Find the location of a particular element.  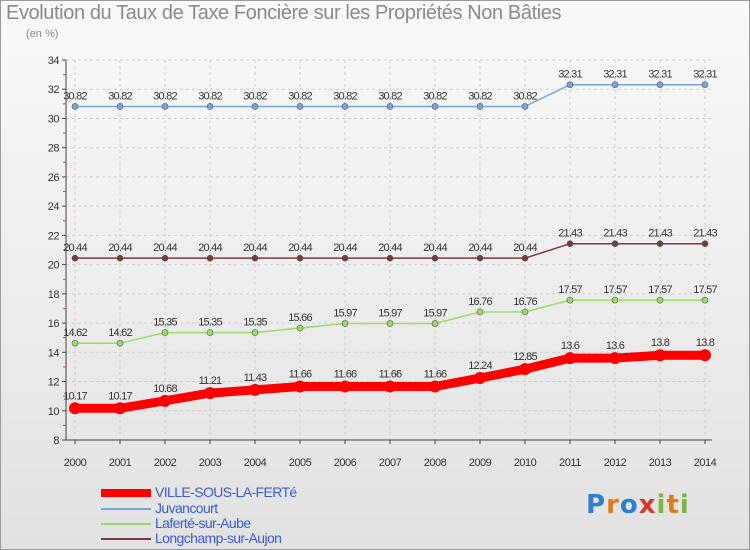

data-label: 15.97 is located at coordinates (345, 314).